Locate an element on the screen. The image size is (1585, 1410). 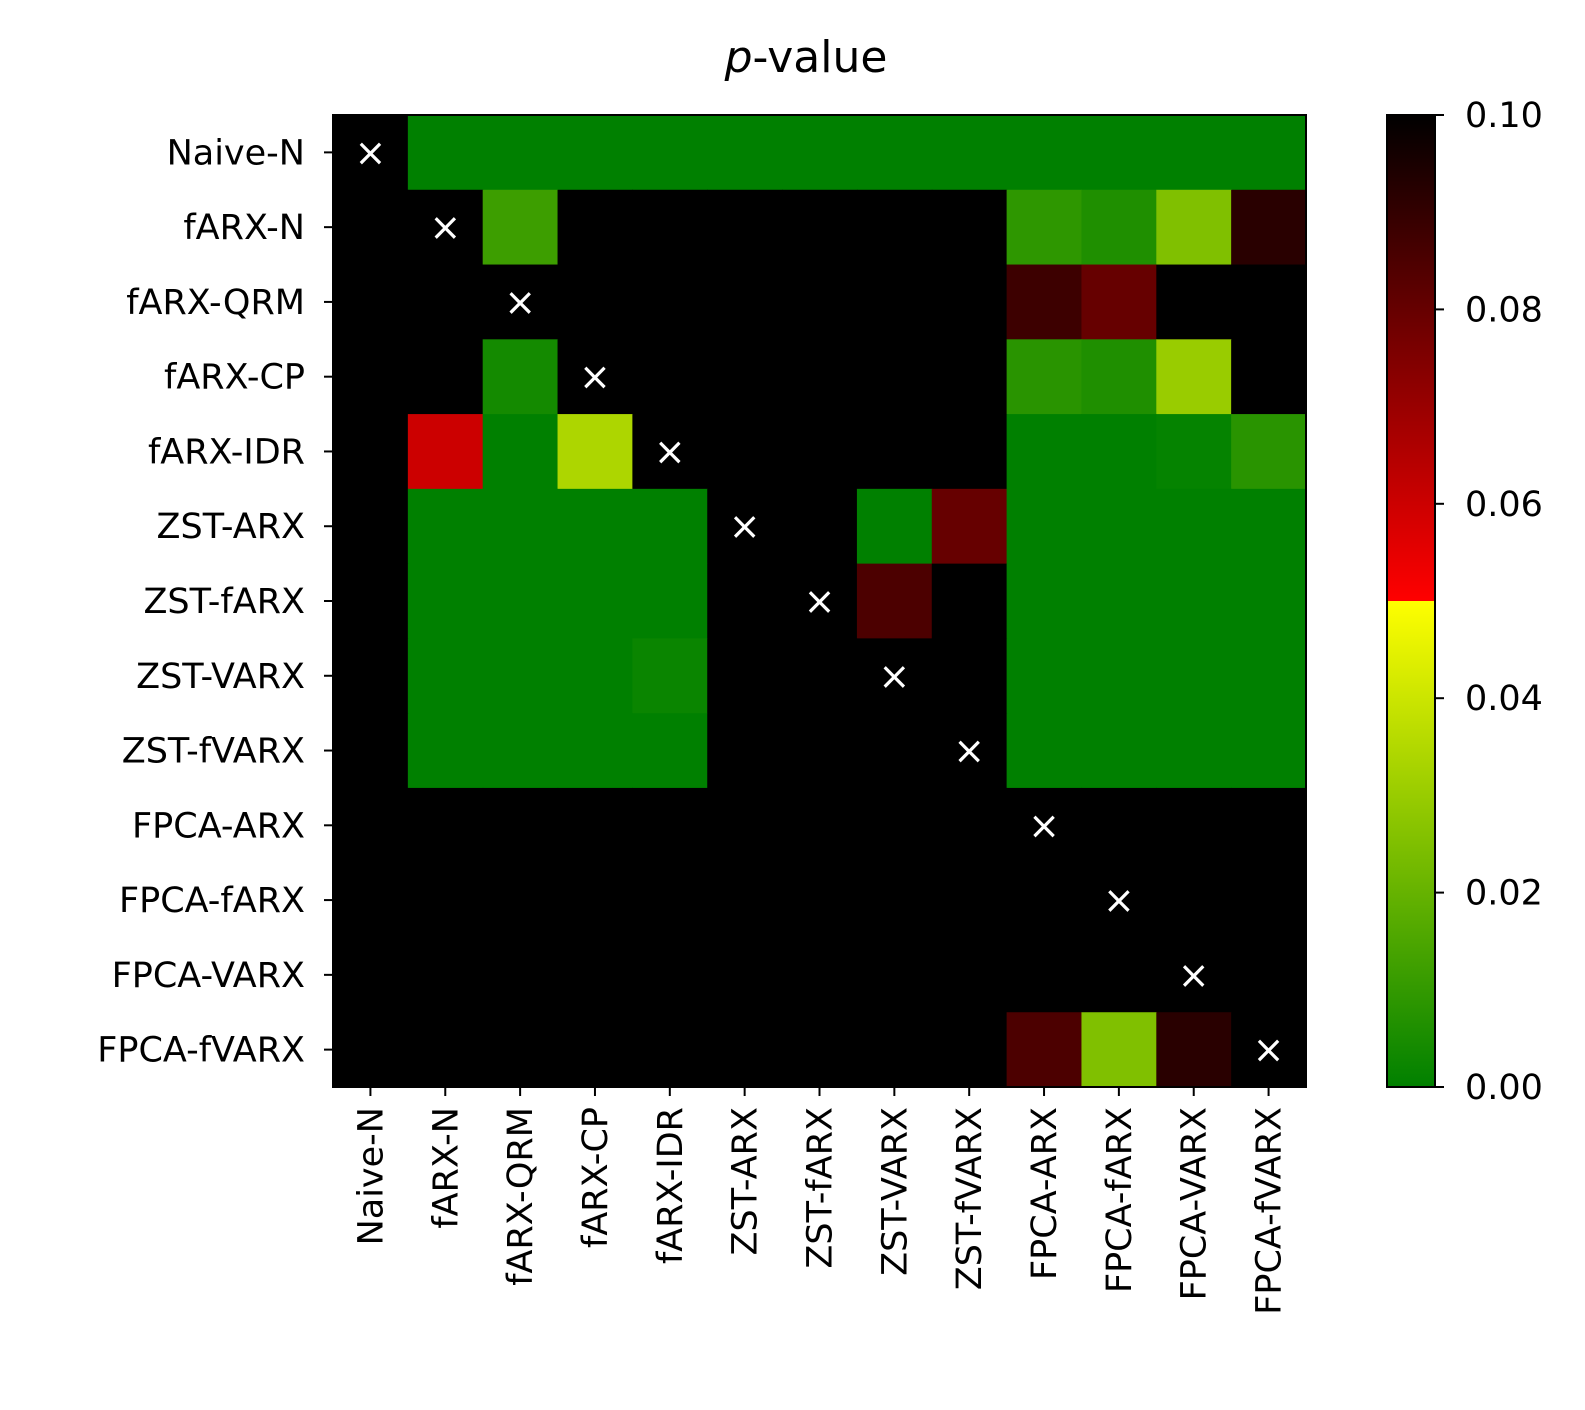
heatmap-cell-ZST-VARX-vs-fARX-CP is located at coordinates (595, 676).